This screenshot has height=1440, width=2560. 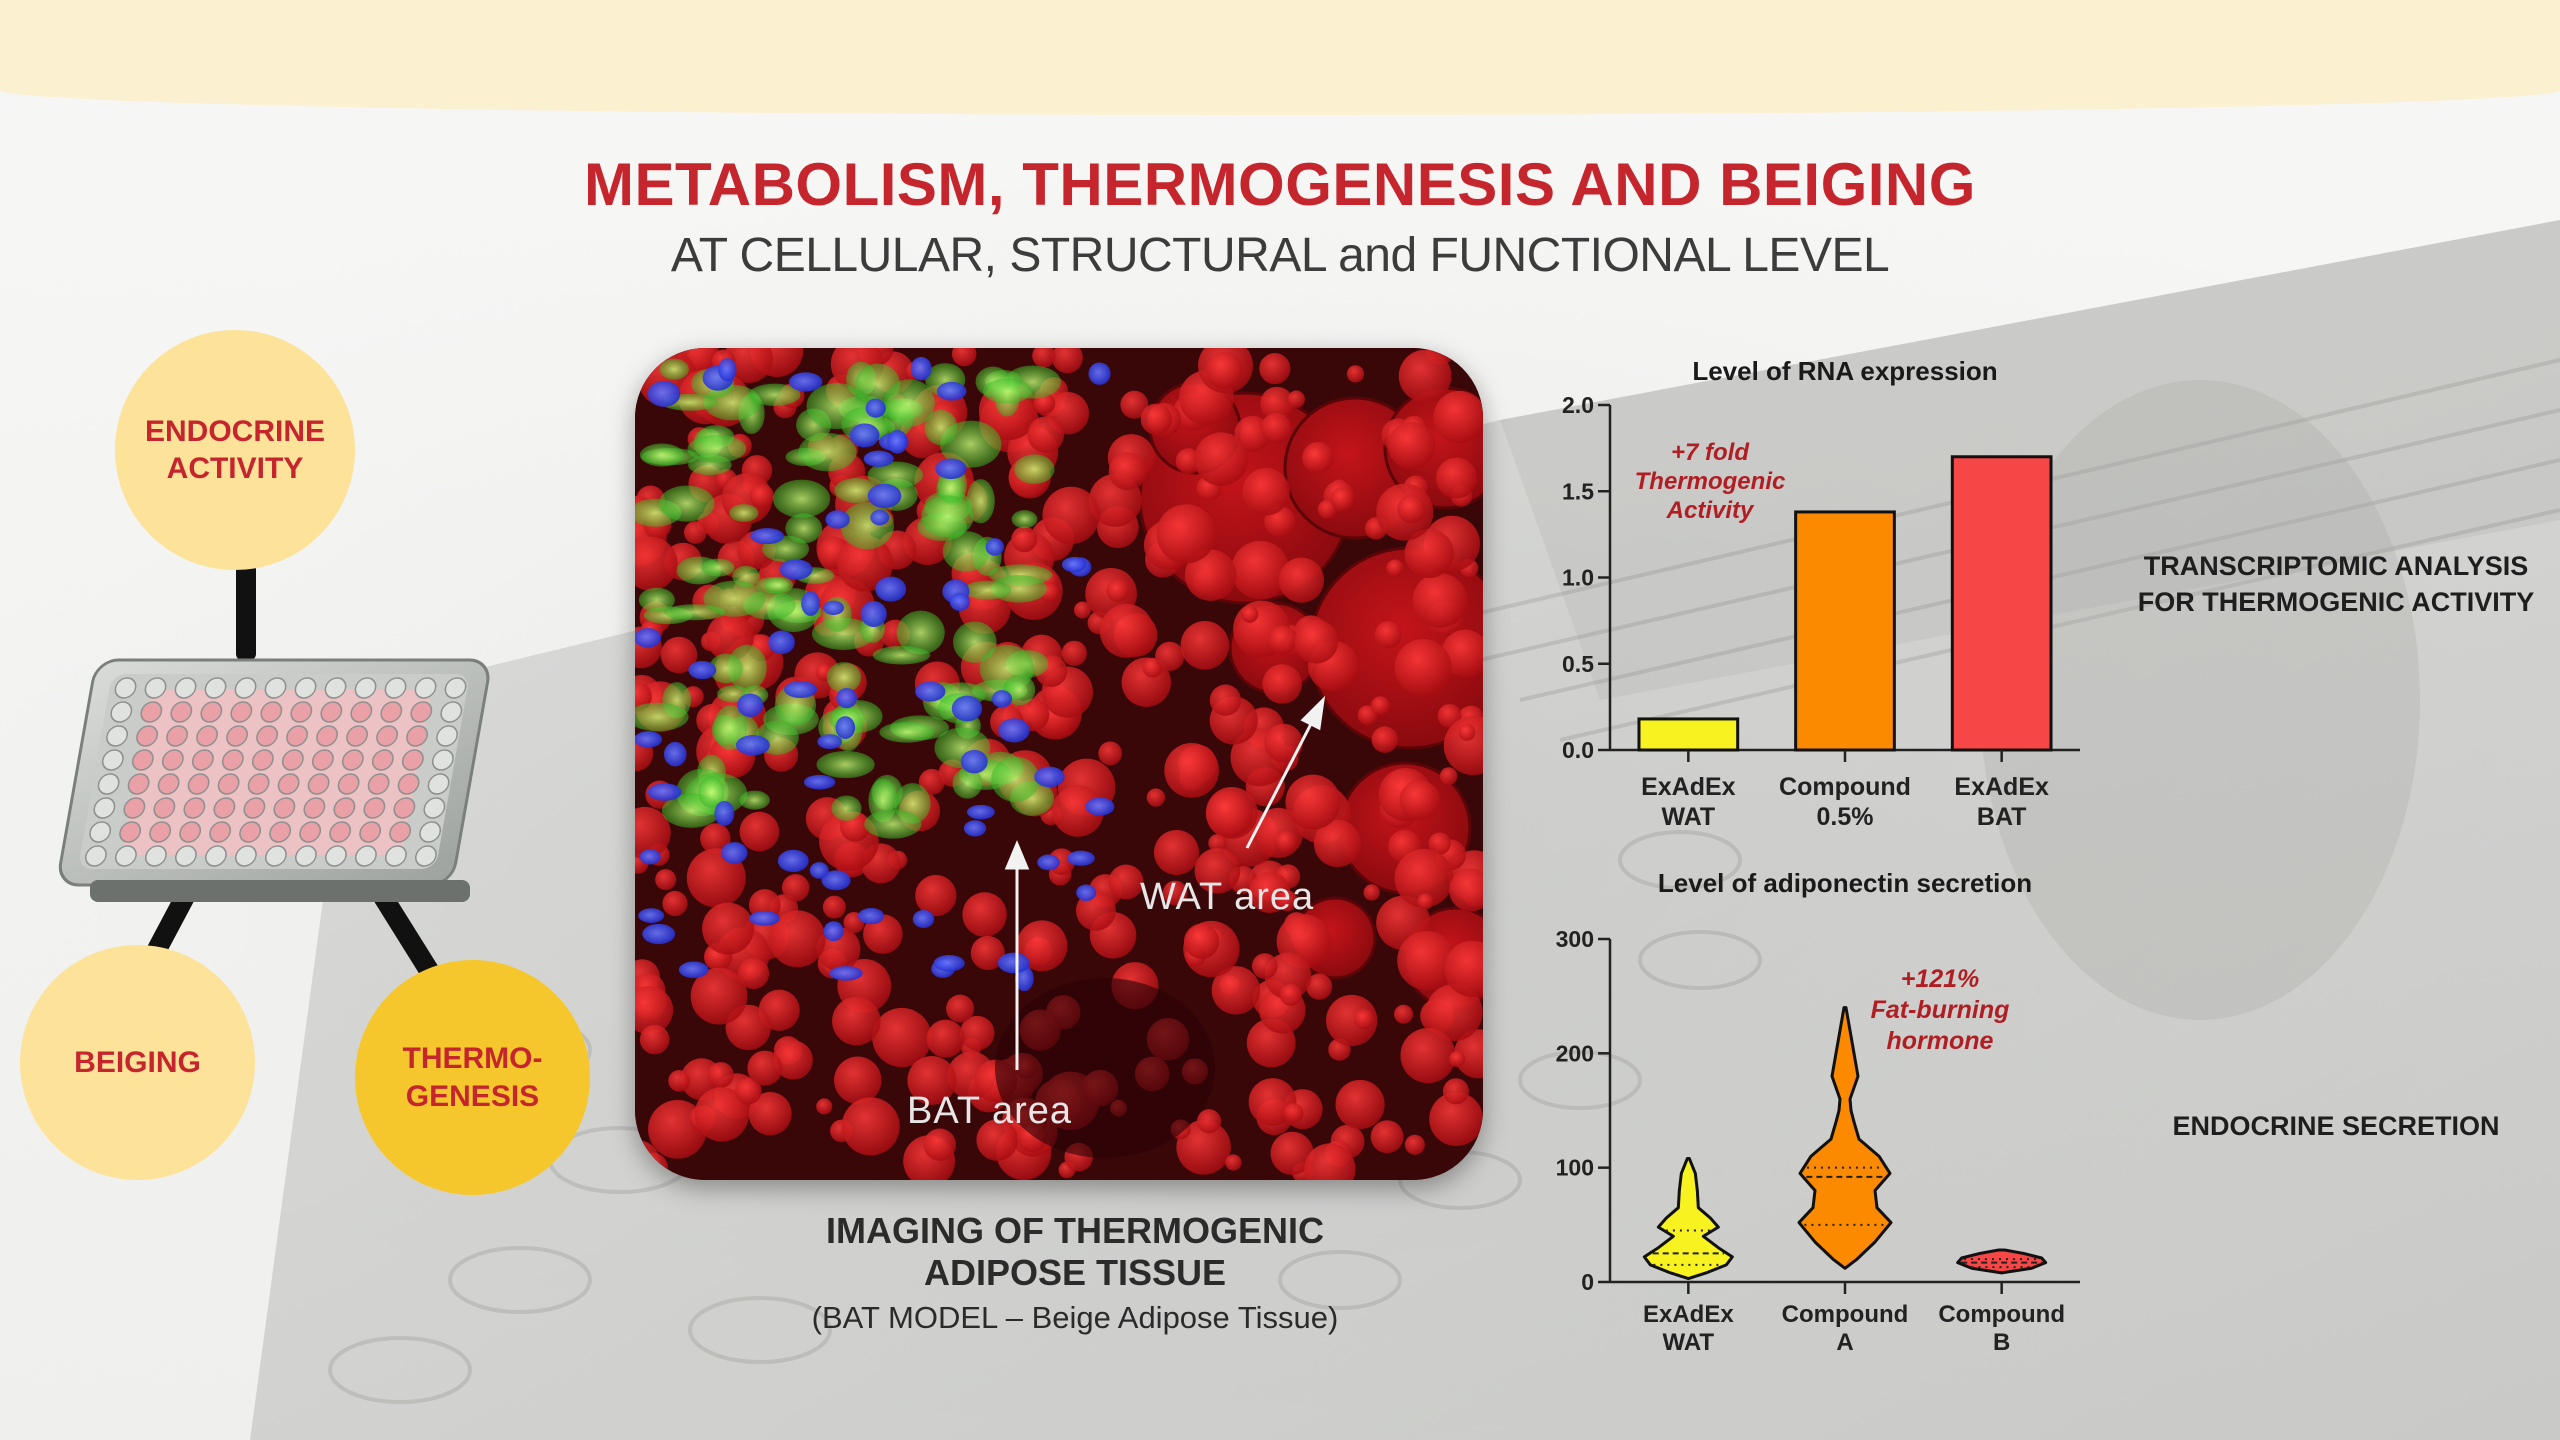 What do you see at coordinates (990, 1111) in the screenshot?
I see `bat-area-label: BAT area` at bounding box center [990, 1111].